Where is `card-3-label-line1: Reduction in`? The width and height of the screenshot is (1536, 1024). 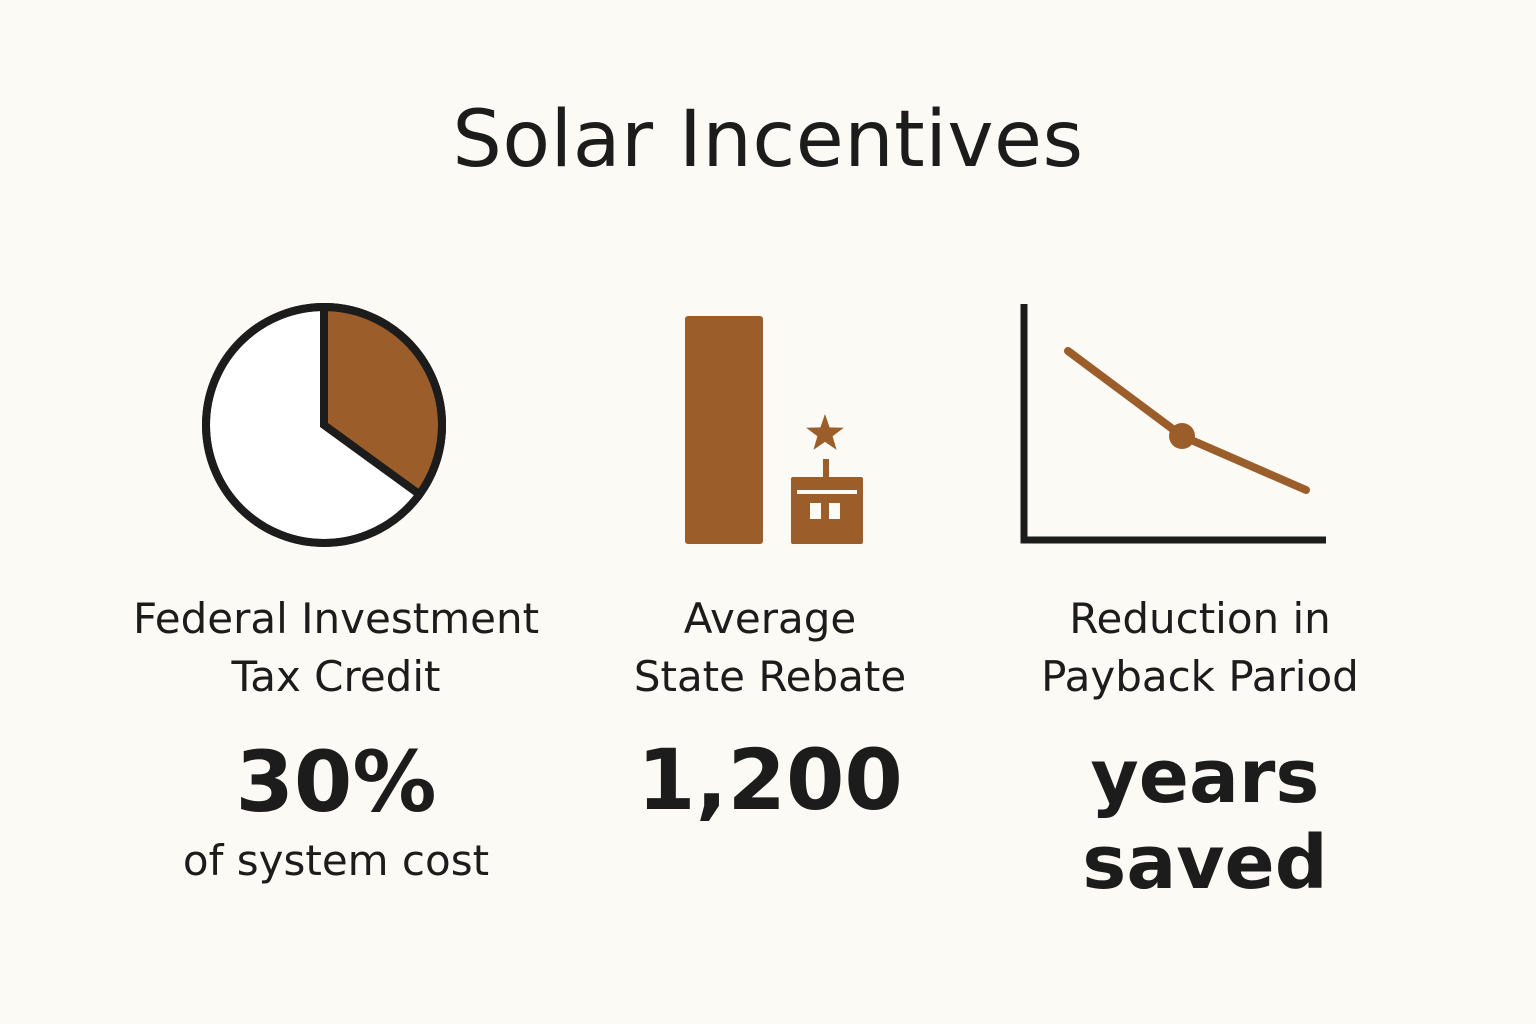 card-3-label-line1: Reduction in is located at coordinates (1200, 618).